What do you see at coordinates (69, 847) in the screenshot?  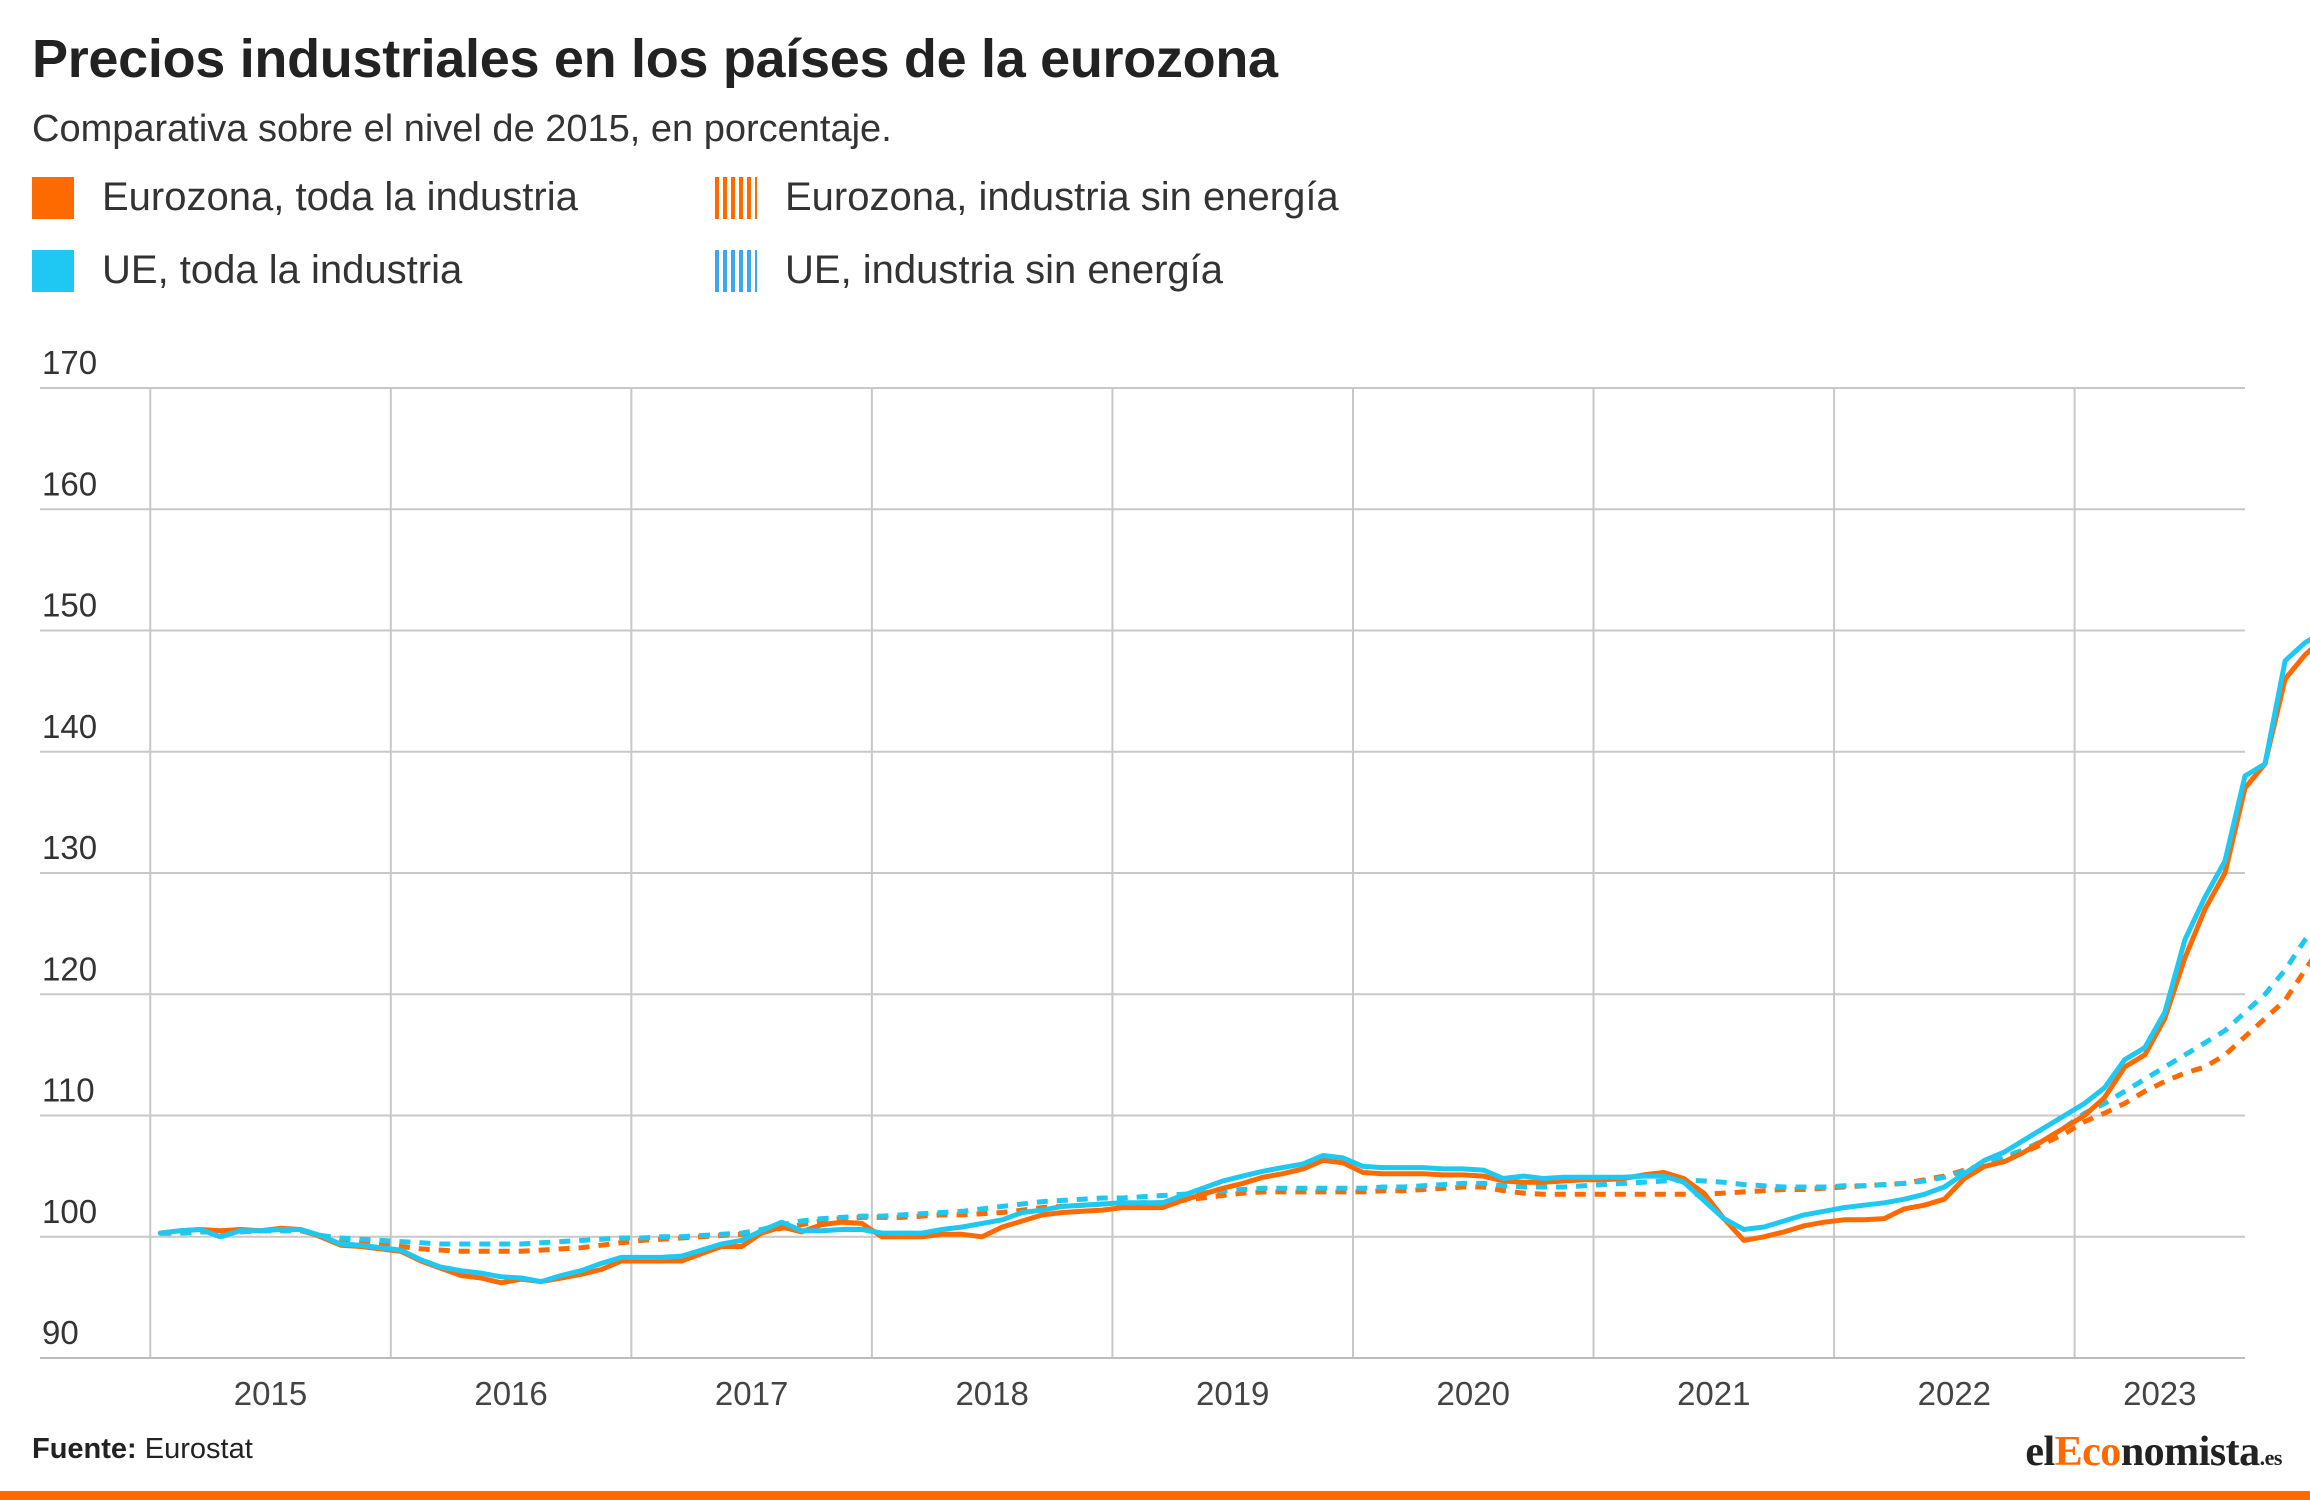 I see `y-tick-label: 130` at bounding box center [69, 847].